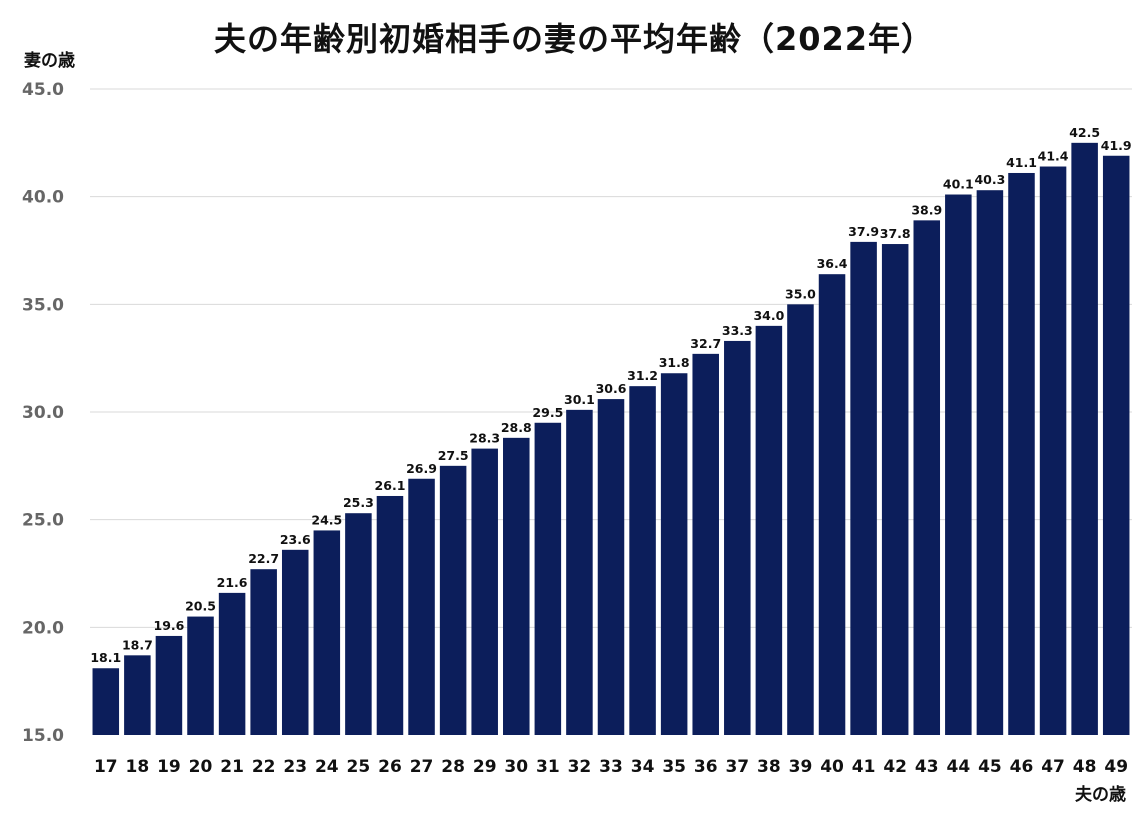  I want to click on x-tick-label: 25, so click(359, 767).